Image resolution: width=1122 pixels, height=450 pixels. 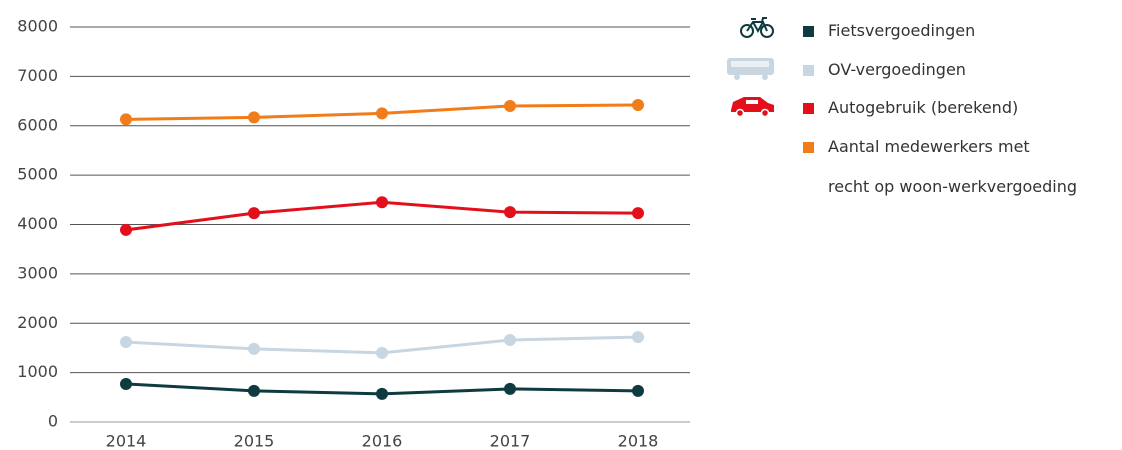 What do you see at coordinates (37, 272) in the screenshot?
I see `y-tick-label: 3000` at bounding box center [37, 272].